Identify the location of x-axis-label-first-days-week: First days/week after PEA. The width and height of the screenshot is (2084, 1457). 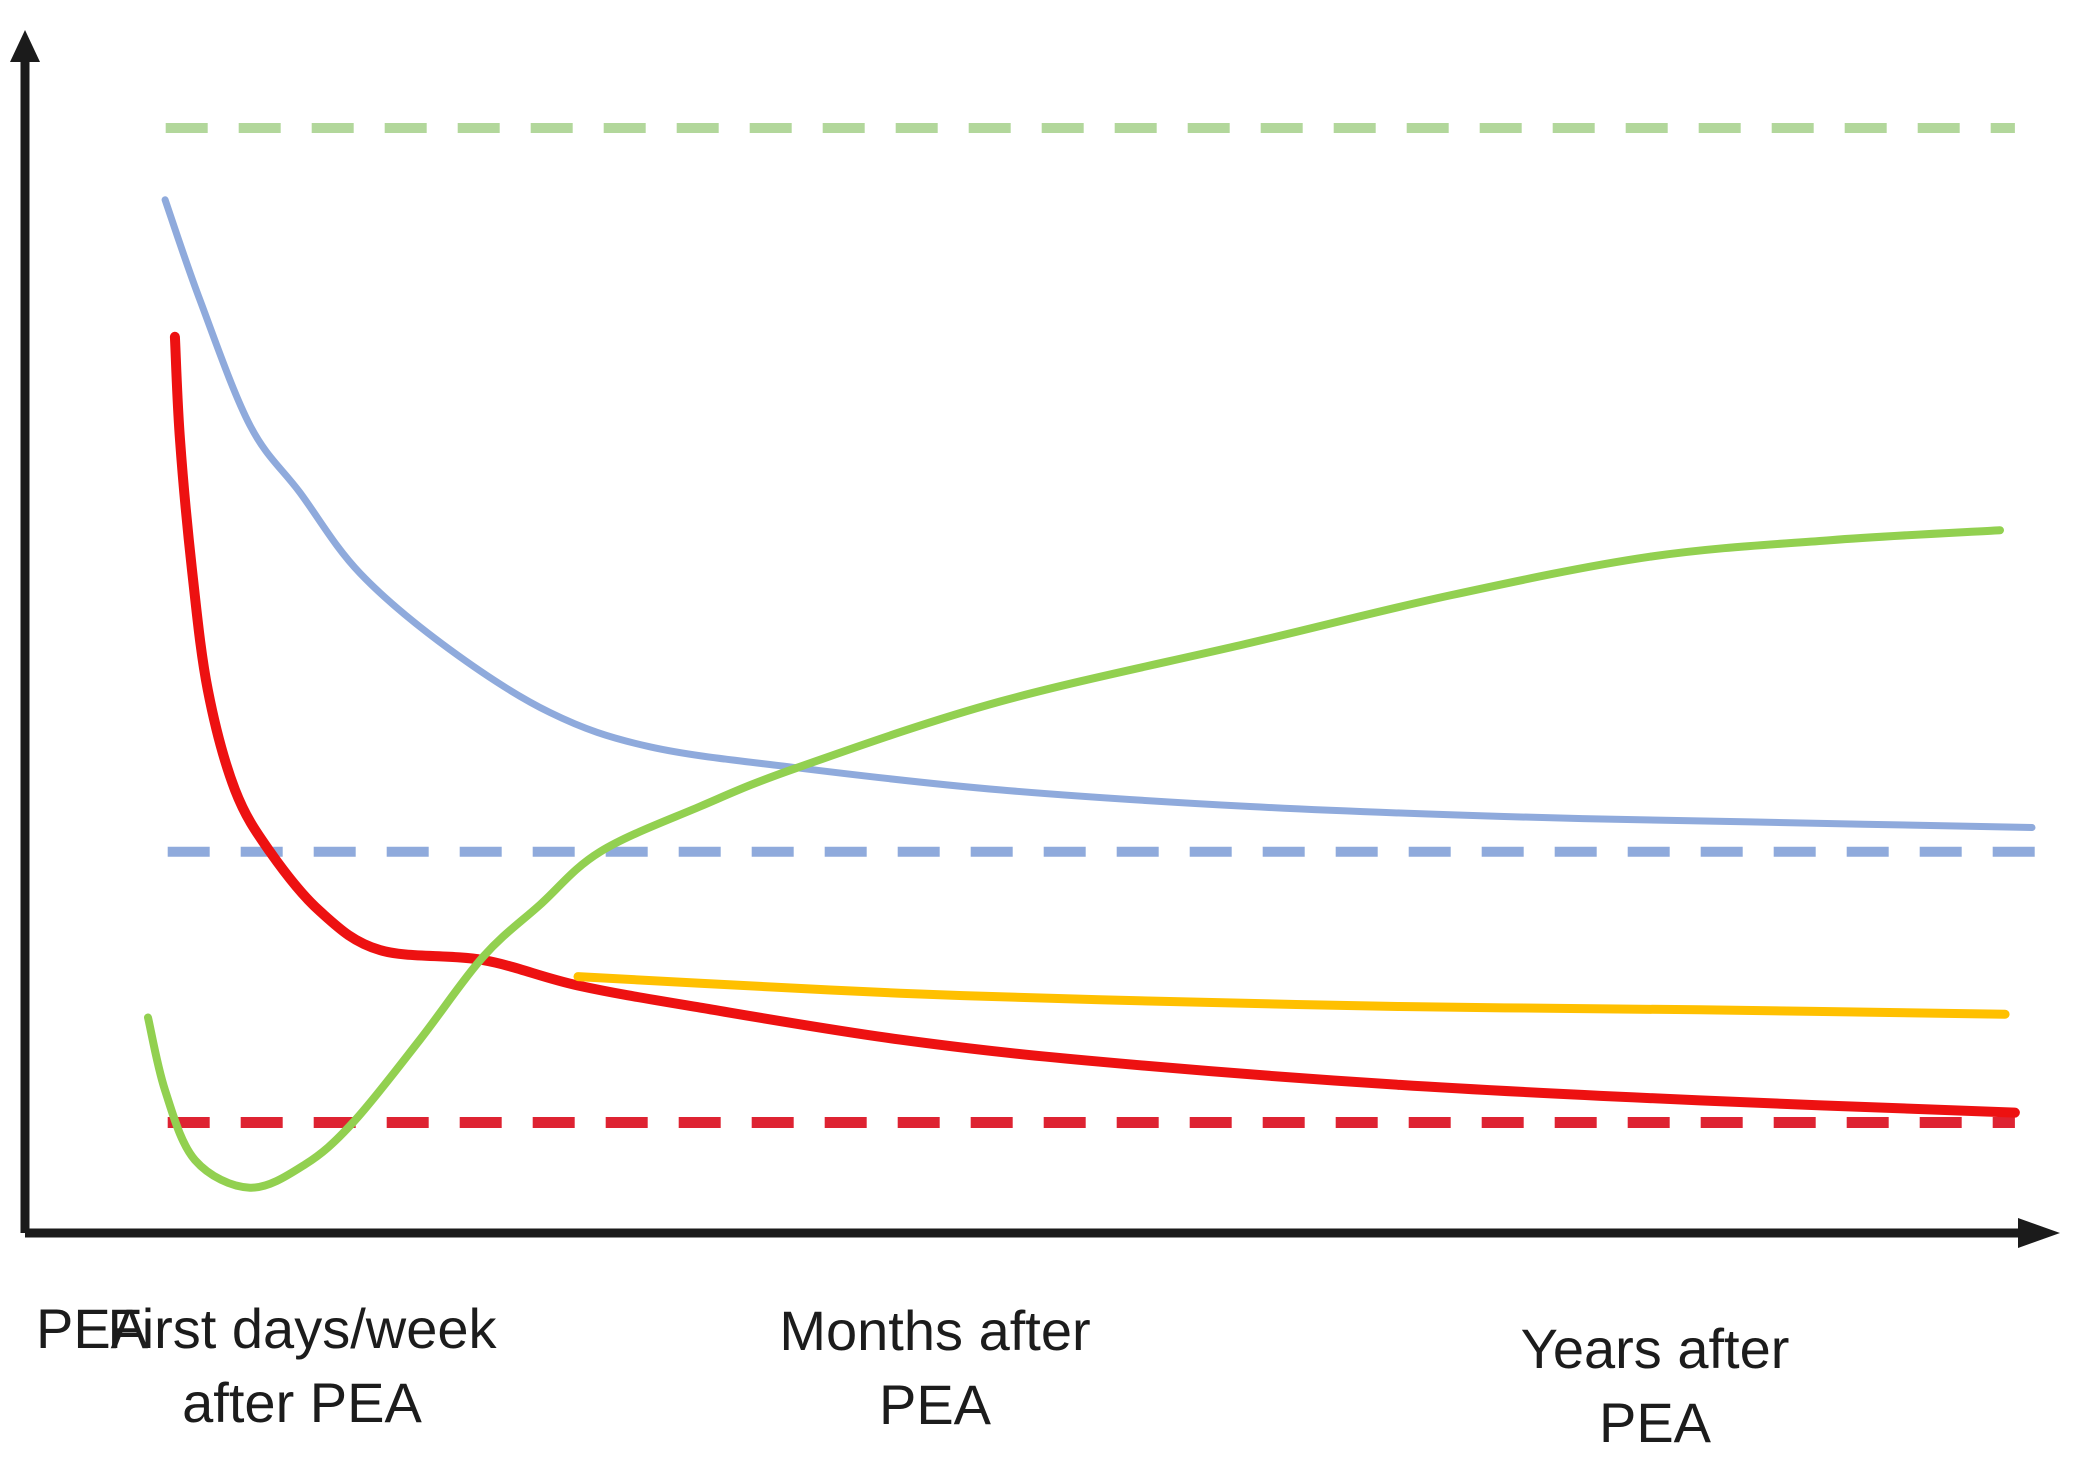
(302, 1366).